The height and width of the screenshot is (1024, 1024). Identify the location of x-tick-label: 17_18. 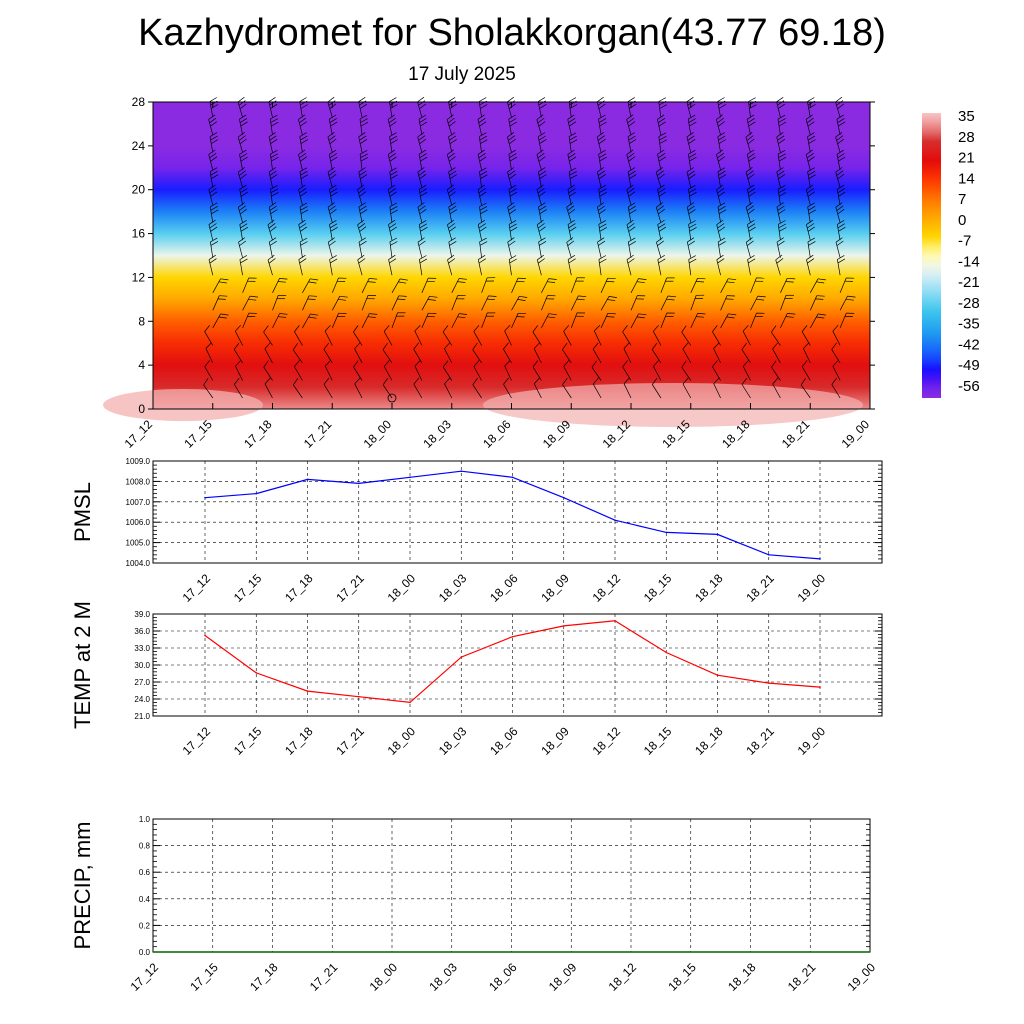
(299, 588).